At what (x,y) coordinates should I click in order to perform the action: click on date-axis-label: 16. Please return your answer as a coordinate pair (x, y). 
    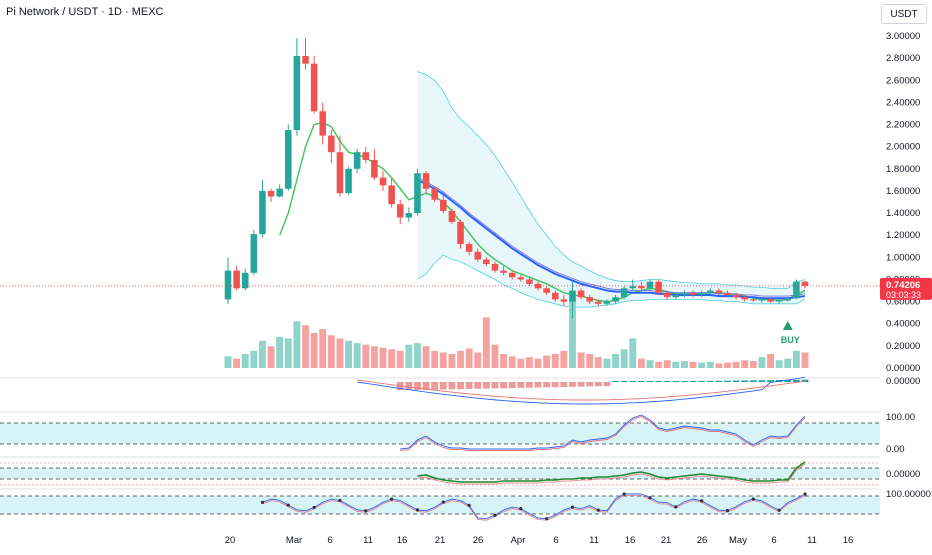
    Looking at the image, I should click on (402, 540).